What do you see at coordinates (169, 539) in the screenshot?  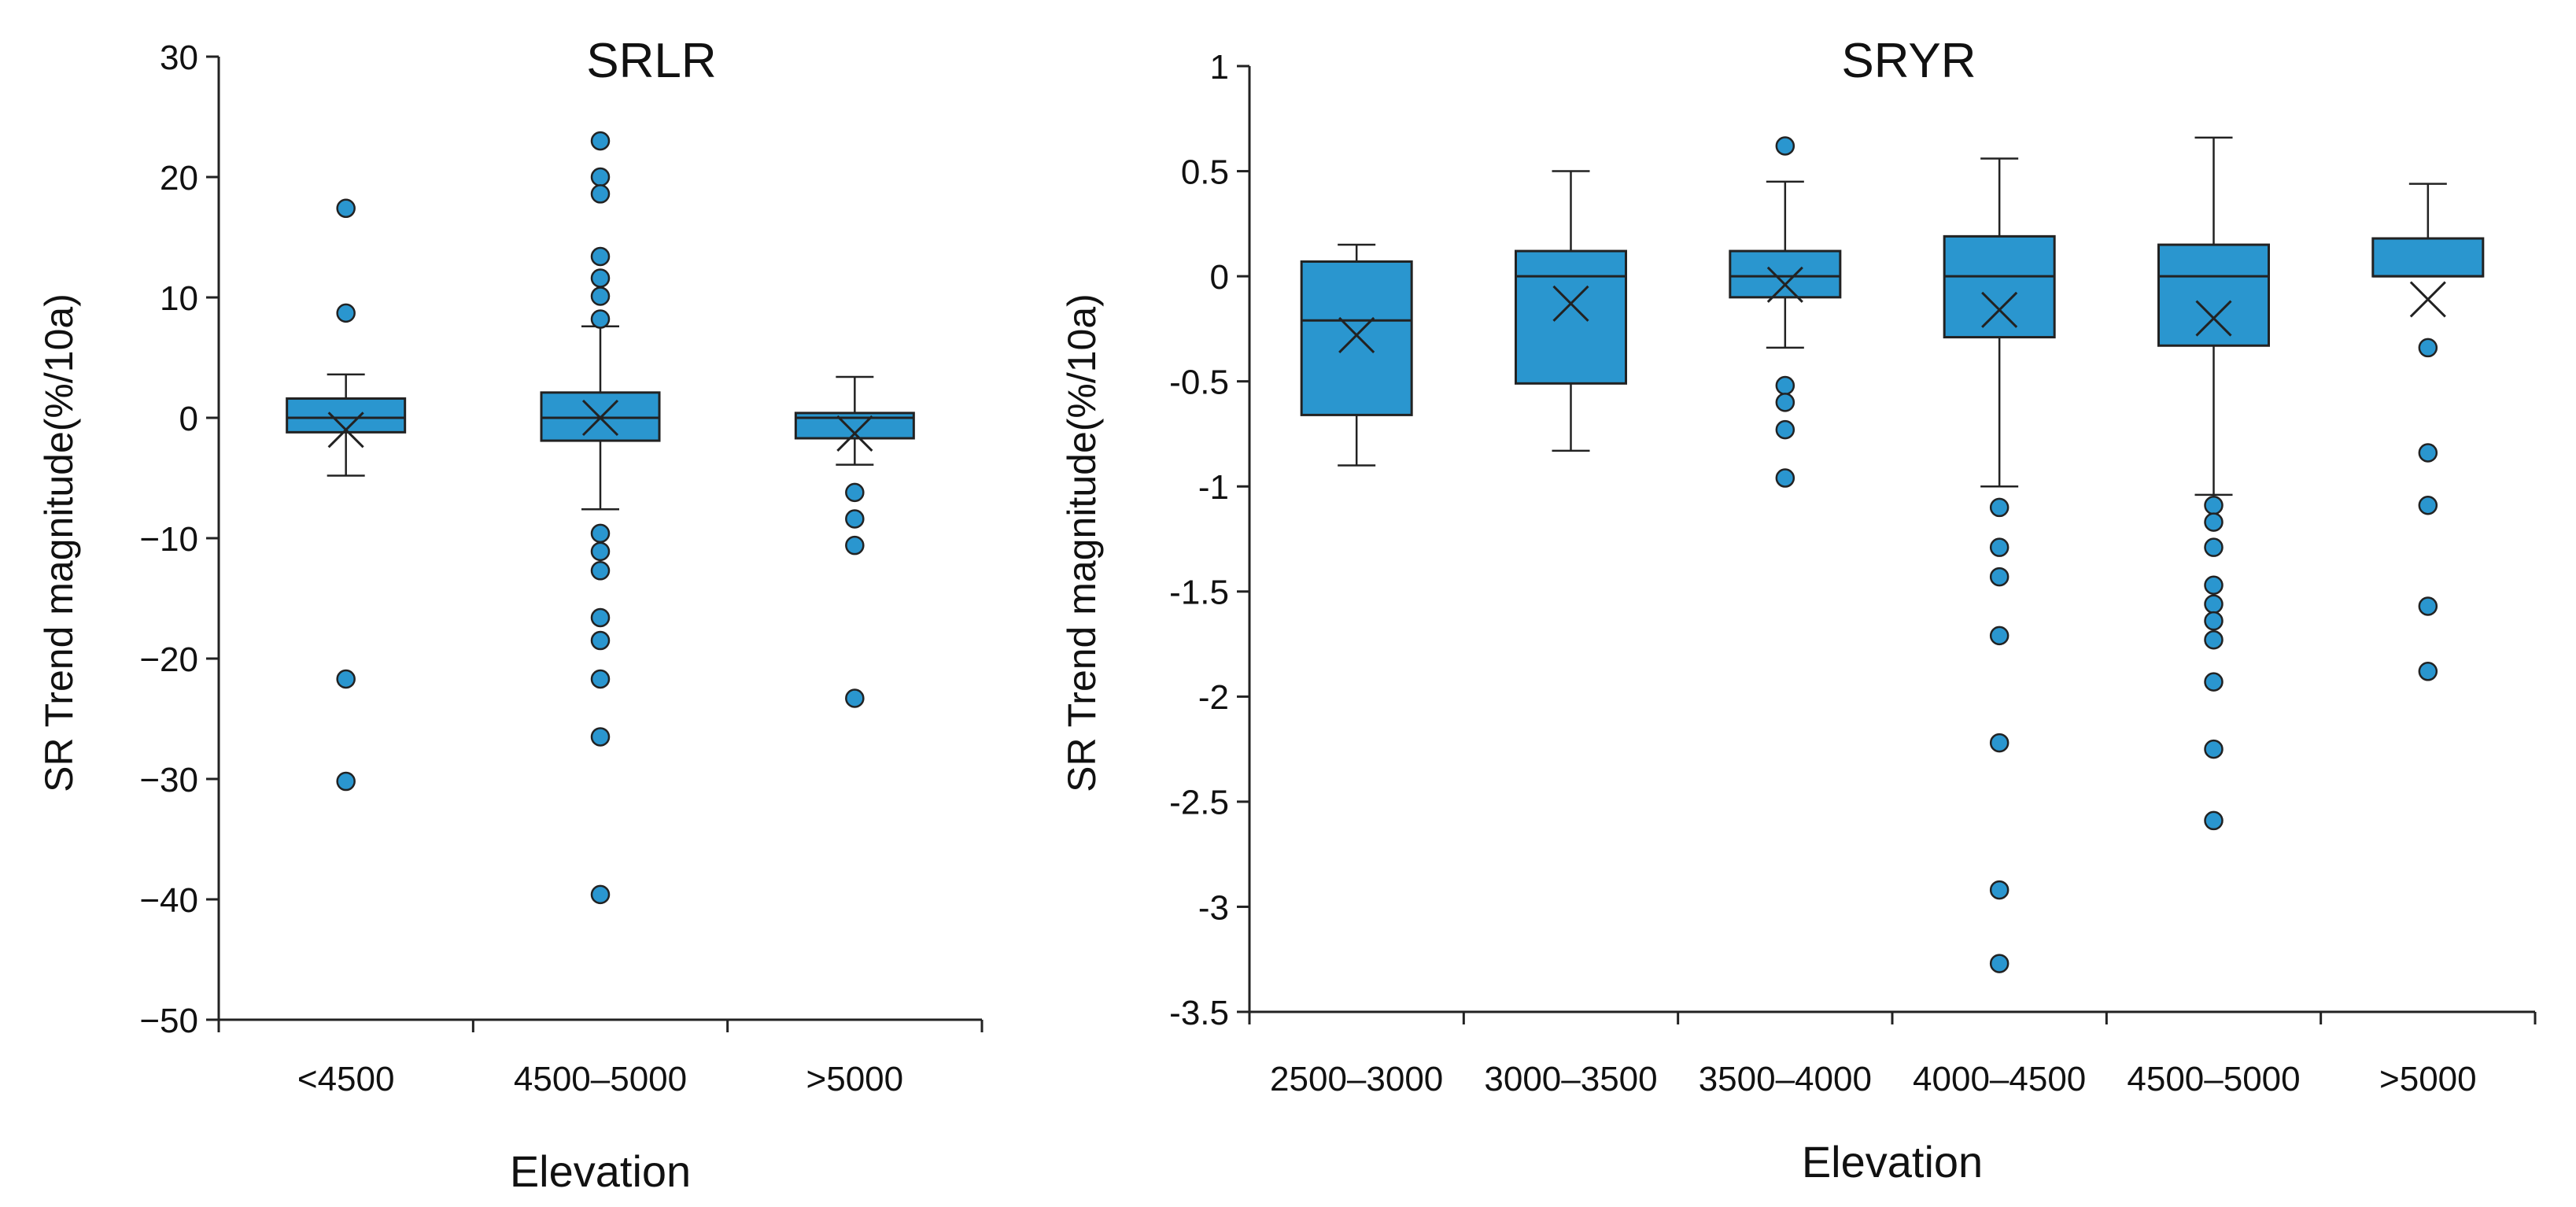 I see `y-tick-label: −10` at bounding box center [169, 539].